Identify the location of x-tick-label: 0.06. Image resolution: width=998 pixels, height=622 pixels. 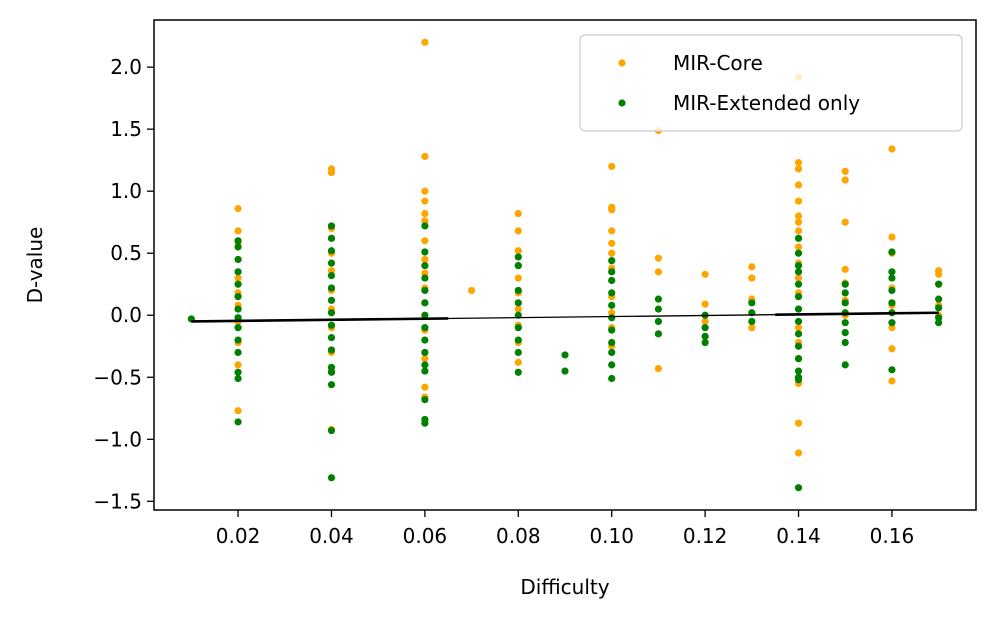
(425, 536).